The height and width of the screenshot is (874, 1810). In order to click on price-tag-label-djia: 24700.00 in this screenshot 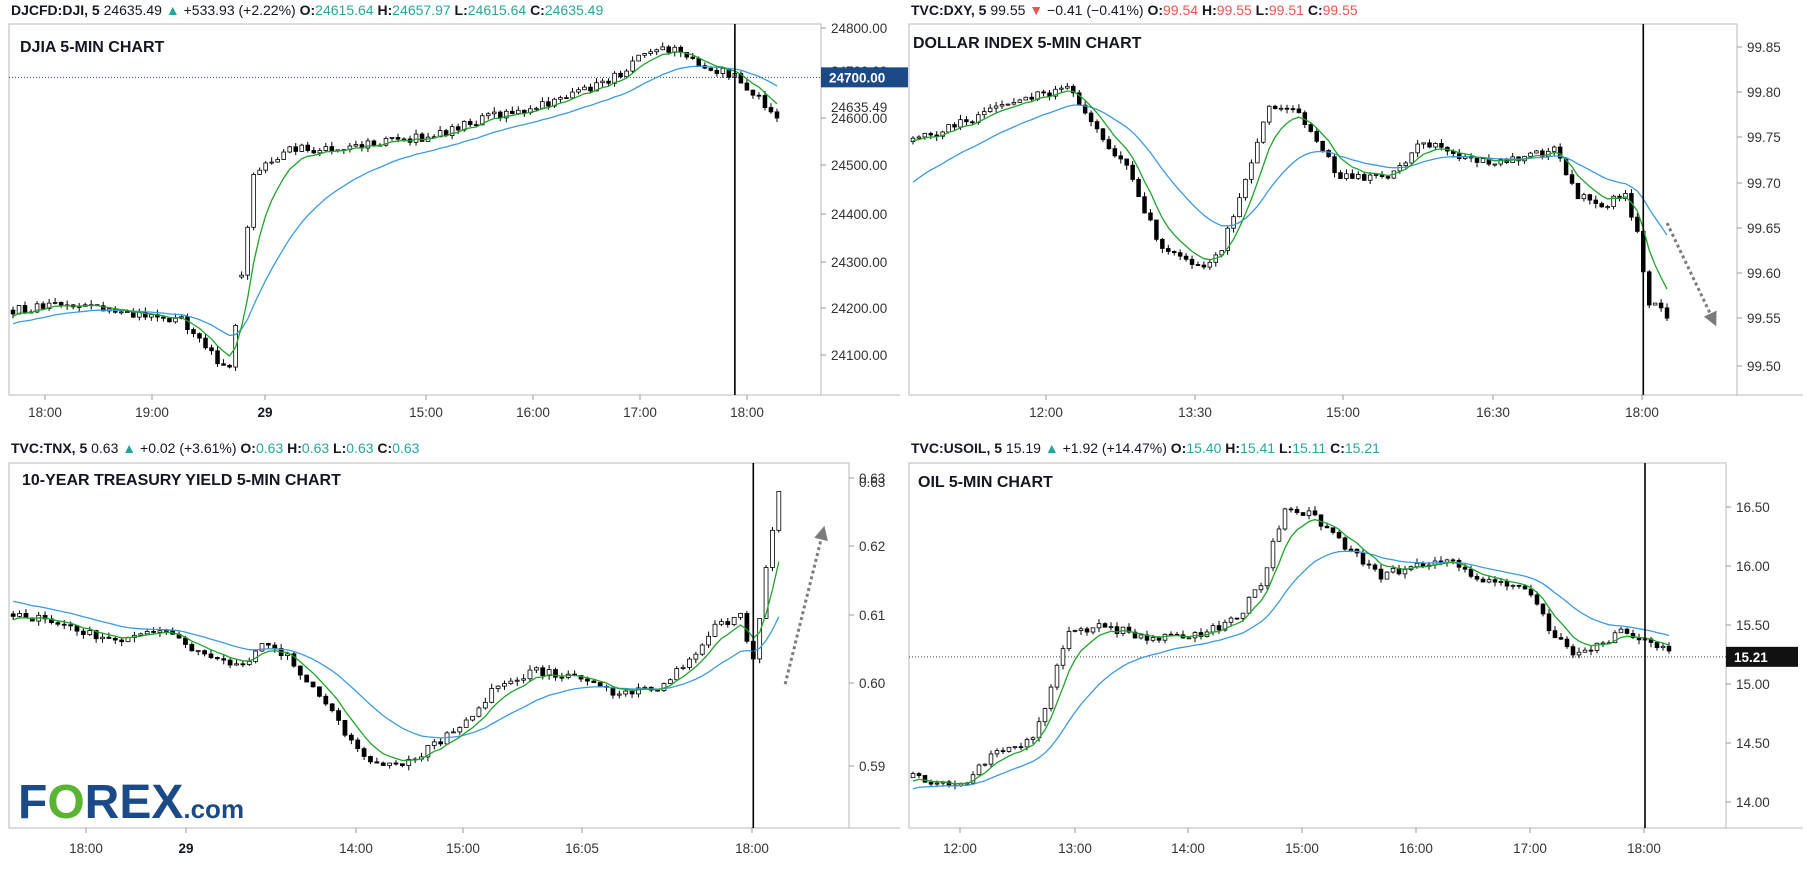, I will do `click(857, 77)`.